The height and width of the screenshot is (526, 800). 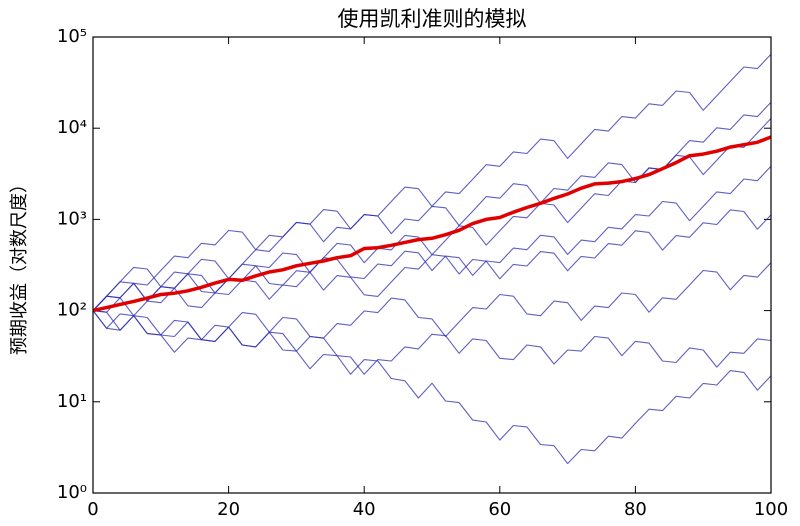 What do you see at coordinates (72, 492) in the screenshot?
I see `y-tick-label: 10⁰` at bounding box center [72, 492].